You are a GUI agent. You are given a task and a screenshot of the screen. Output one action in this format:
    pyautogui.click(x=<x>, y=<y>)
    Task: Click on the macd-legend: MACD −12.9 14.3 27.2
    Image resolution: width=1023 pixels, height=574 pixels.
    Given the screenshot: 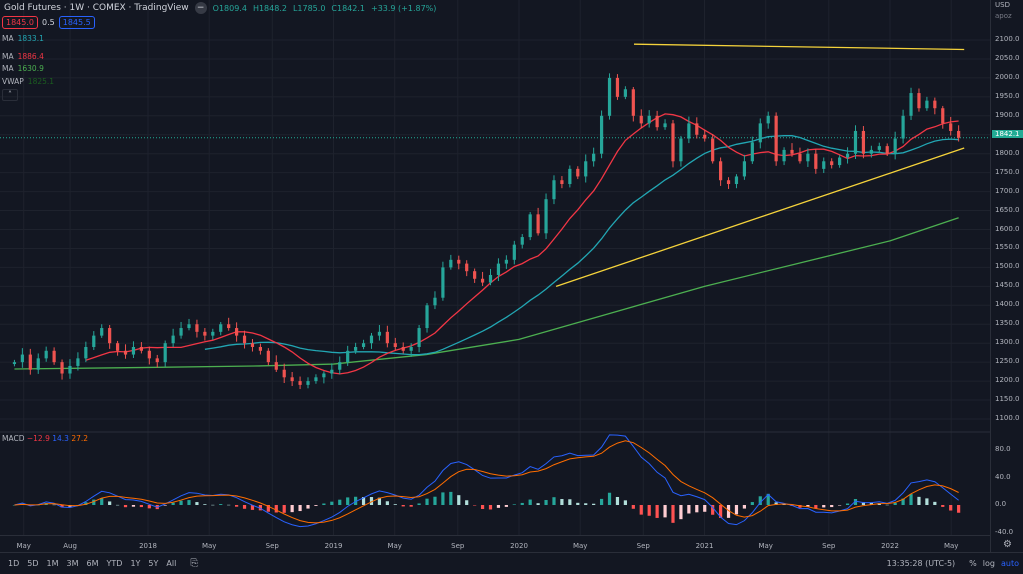 What is the action you would take?
    pyautogui.click(x=45, y=438)
    